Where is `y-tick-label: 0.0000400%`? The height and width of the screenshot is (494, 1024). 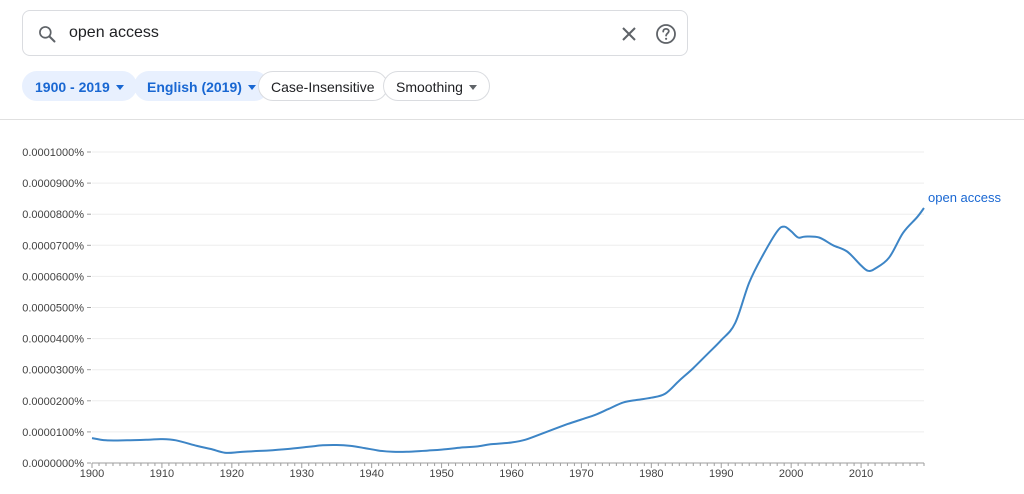 y-tick-label: 0.0000400% is located at coordinates (53, 340).